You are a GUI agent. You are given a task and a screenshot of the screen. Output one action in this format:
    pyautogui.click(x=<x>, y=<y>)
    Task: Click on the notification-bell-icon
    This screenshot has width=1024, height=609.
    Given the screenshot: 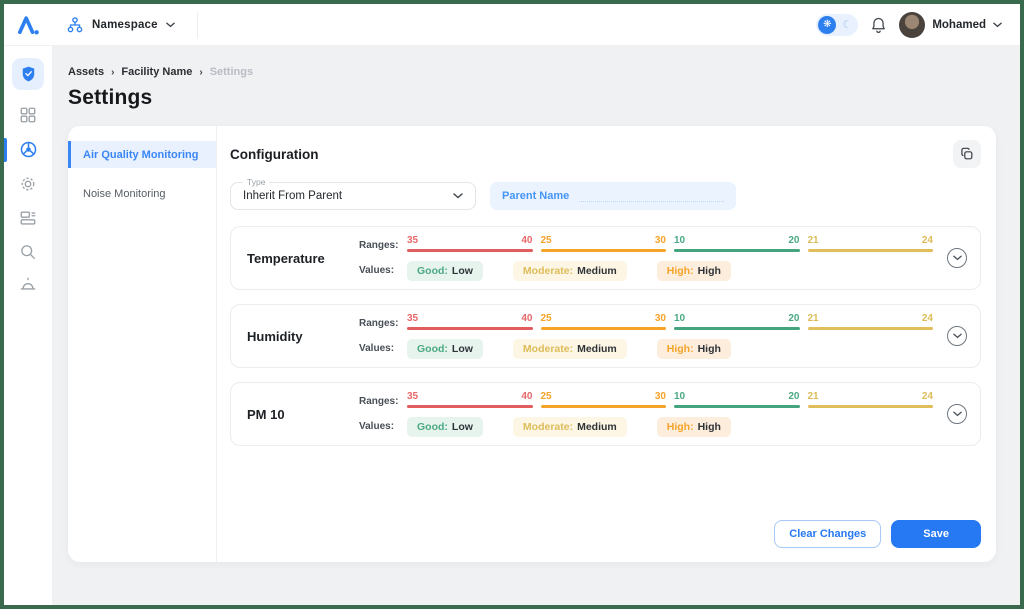 What is the action you would take?
    pyautogui.click(x=878, y=25)
    